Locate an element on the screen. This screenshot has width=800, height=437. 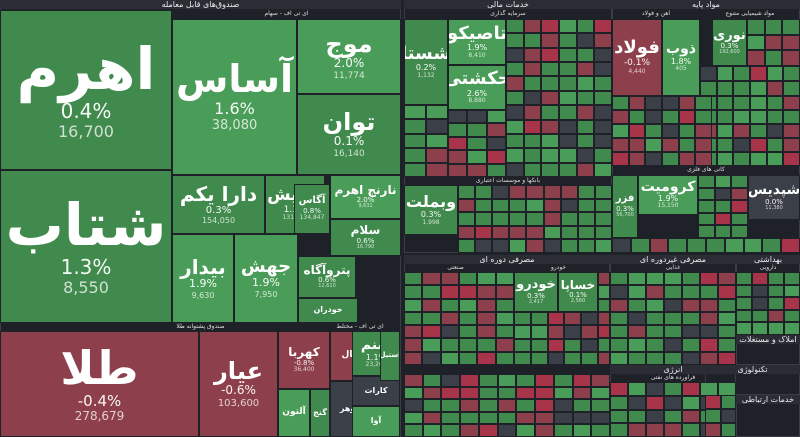
stock-tile: استیل is located at coordinates (390, 356).